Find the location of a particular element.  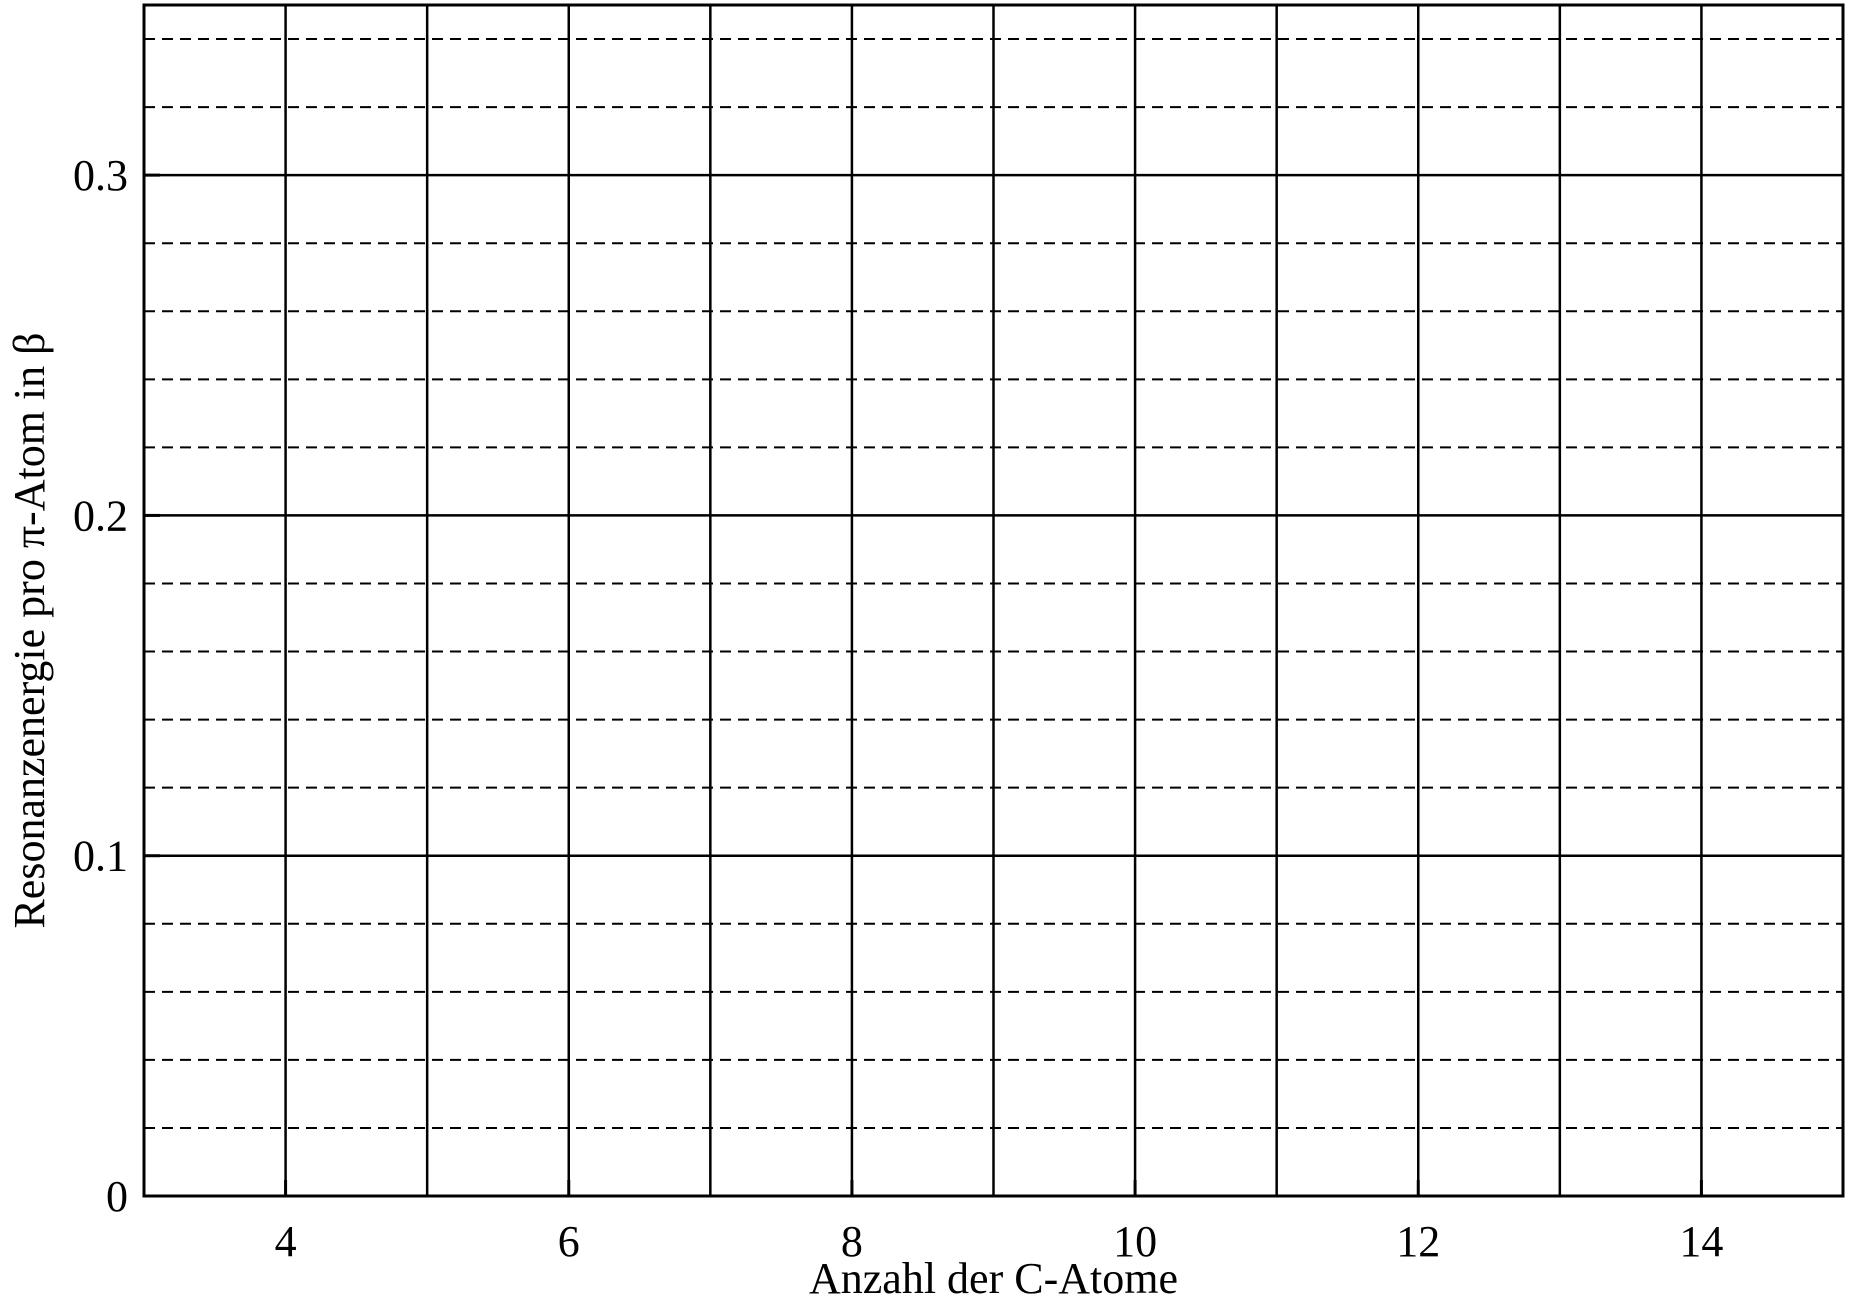

x-axis-title: Anzahl der C-Atome is located at coordinates (993, 1276).